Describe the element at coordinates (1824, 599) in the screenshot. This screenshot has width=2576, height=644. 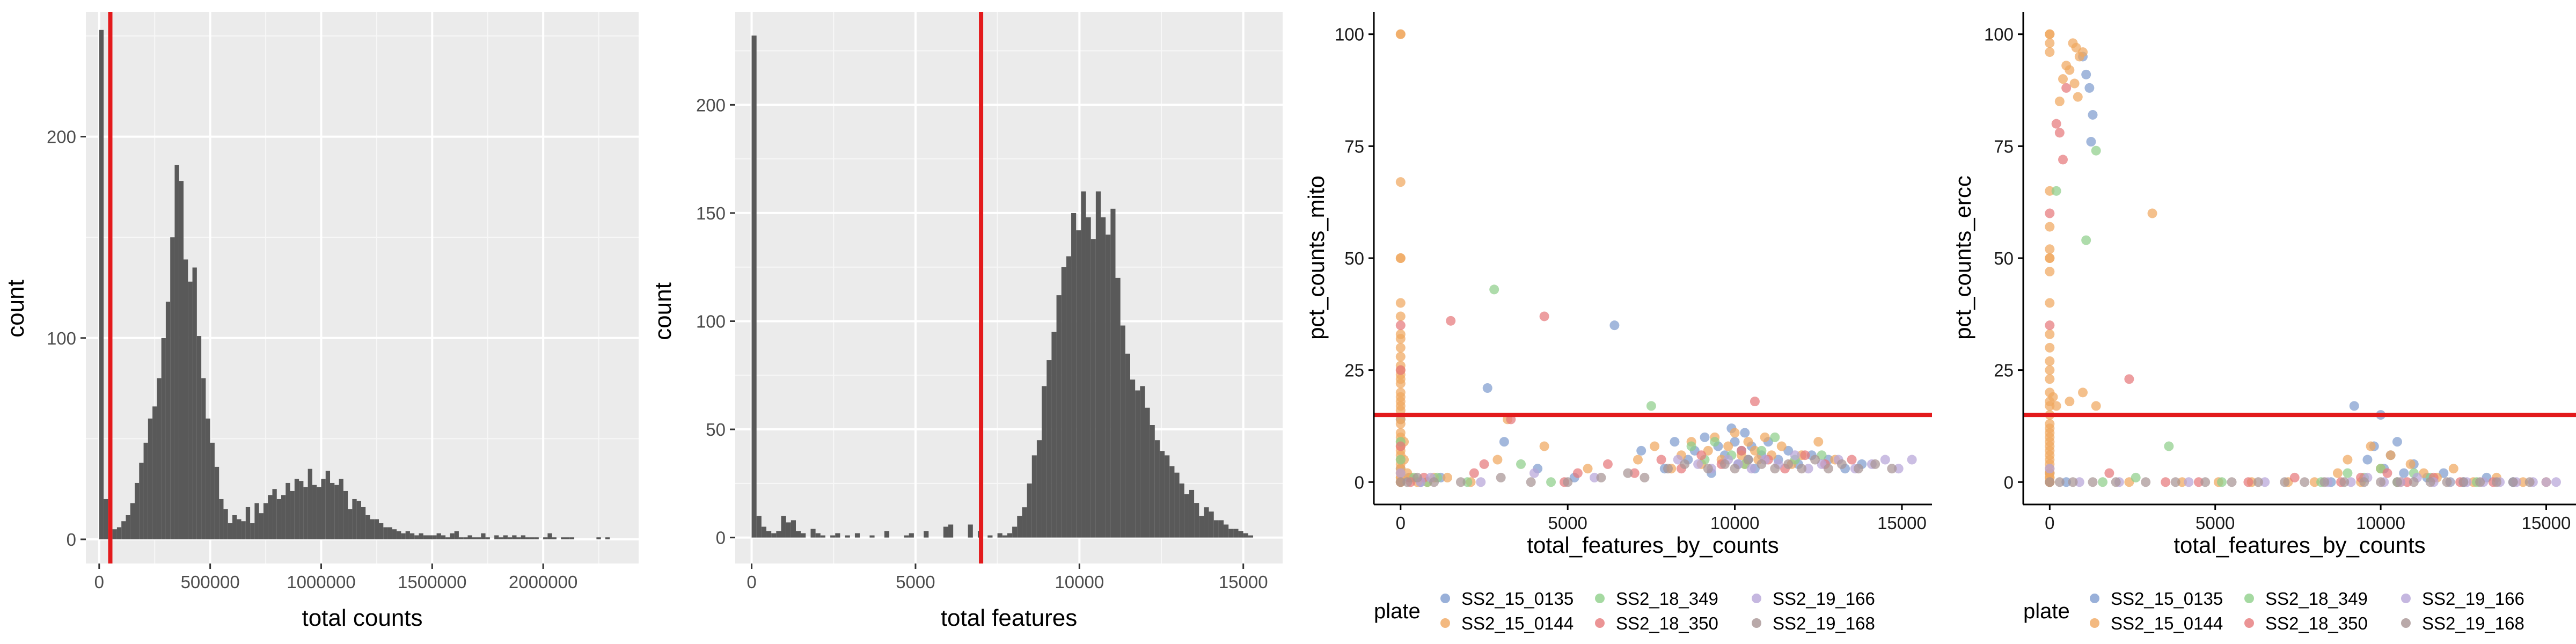
I see `legend-label: SS2_19_166` at that location.